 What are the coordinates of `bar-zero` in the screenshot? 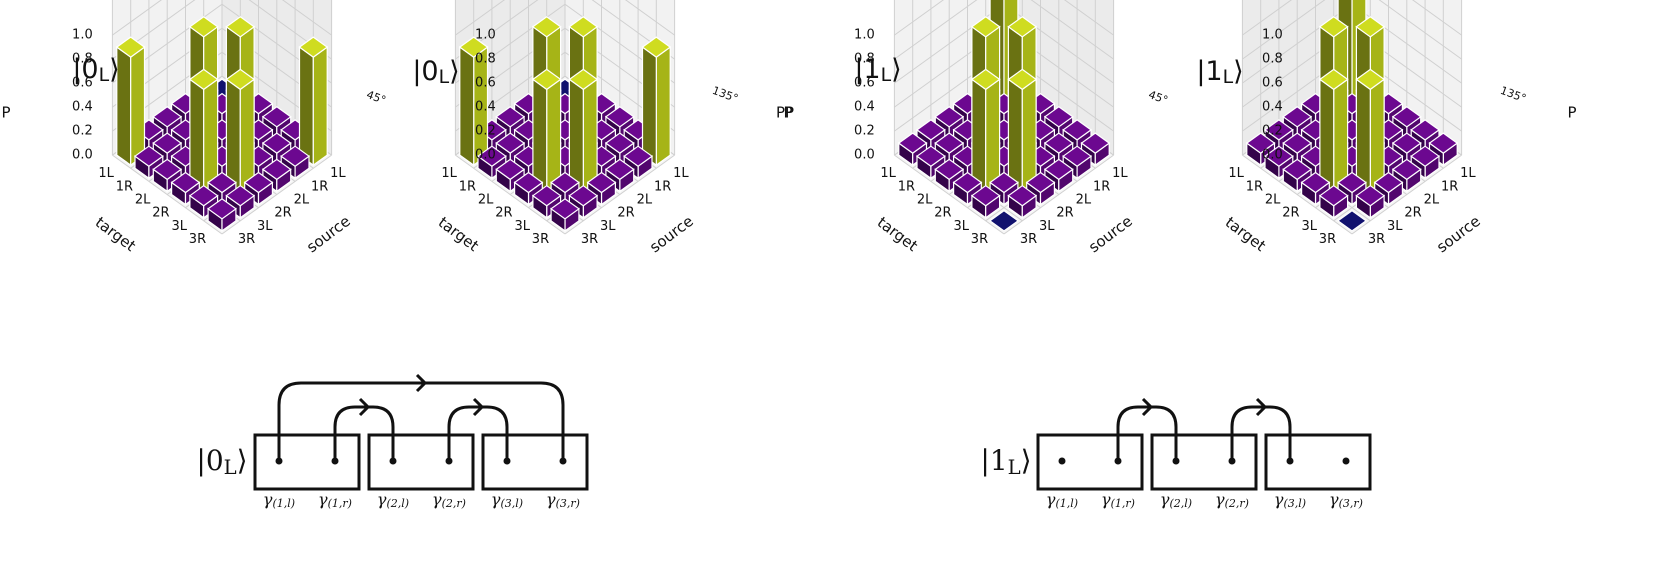 It's located at (1004, 221).